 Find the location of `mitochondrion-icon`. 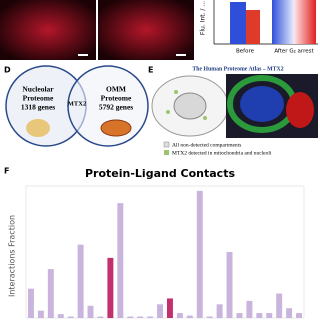

mitochondrion-icon is located at coordinates (116, 128).